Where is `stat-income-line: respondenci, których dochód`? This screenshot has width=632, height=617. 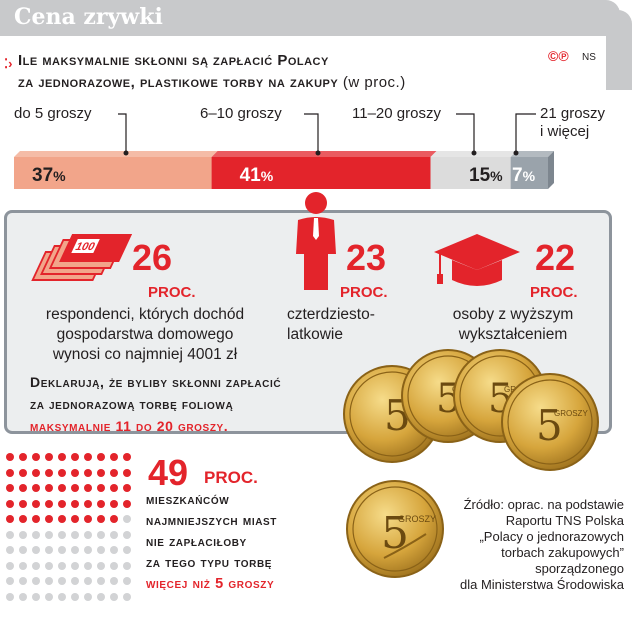
stat-income-line: respondenci, których dochód is located at coordinates (145, 314).